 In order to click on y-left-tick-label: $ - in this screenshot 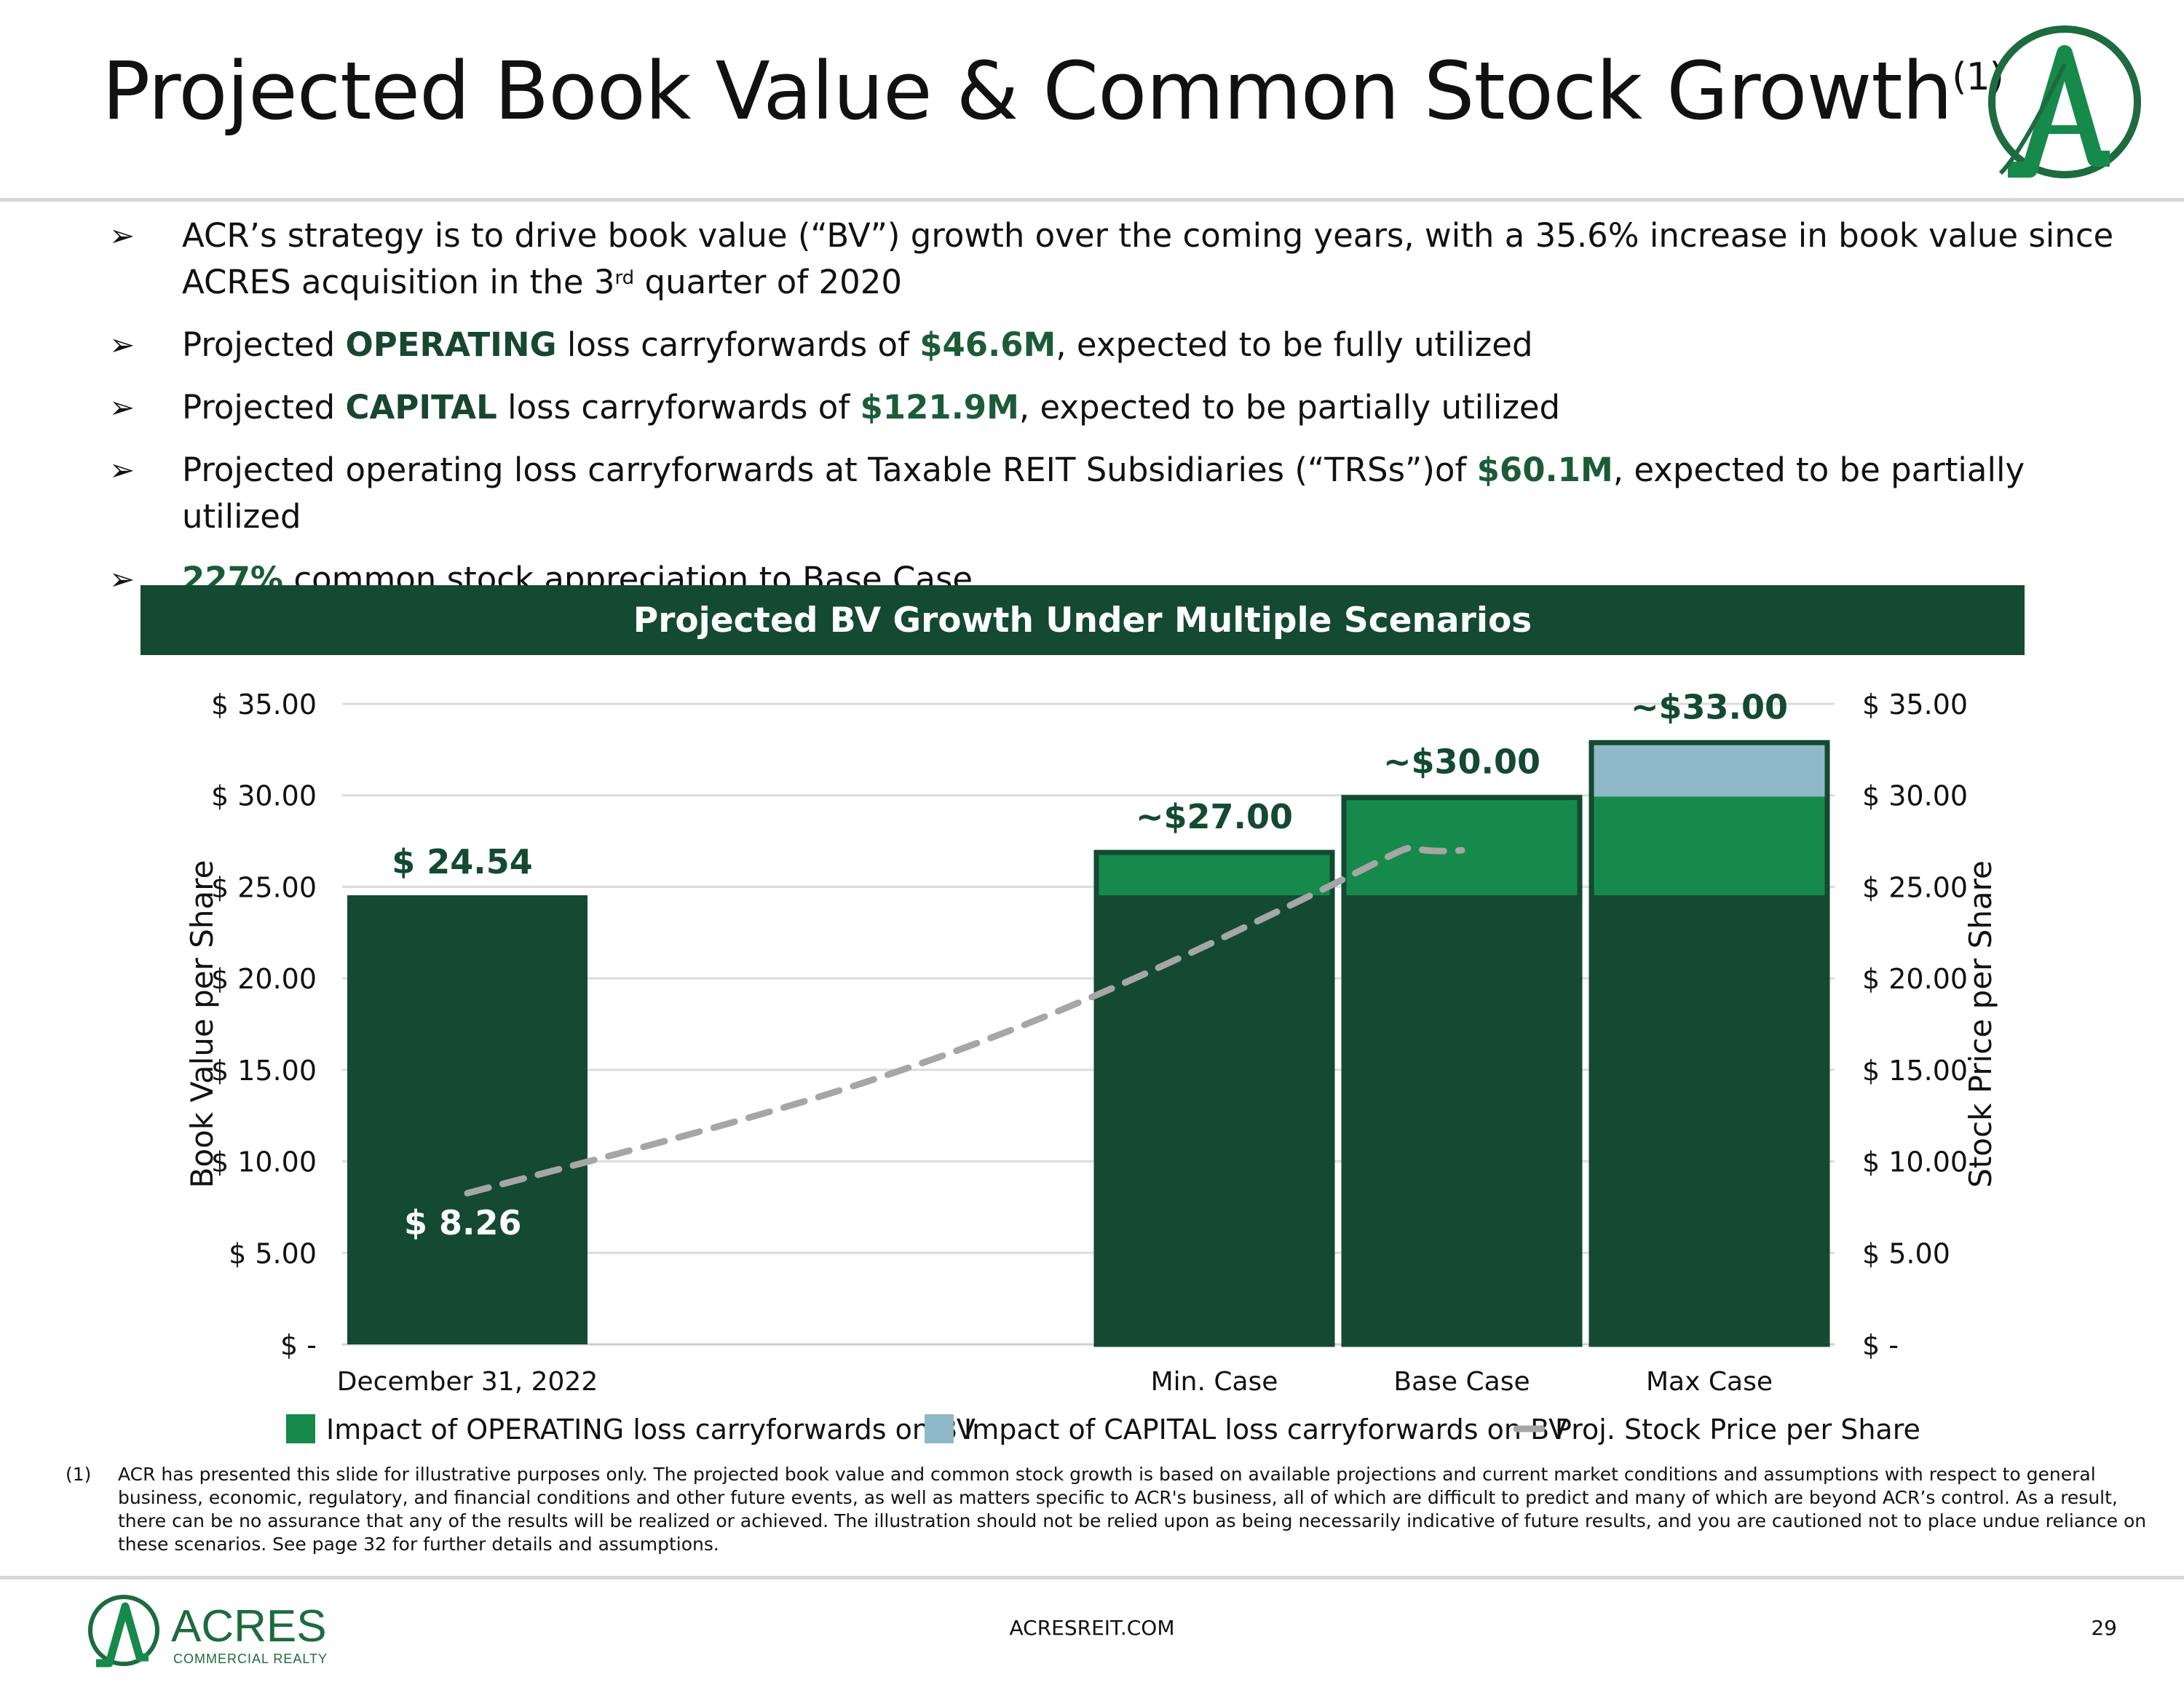, I will do `click(298, 1345)`.